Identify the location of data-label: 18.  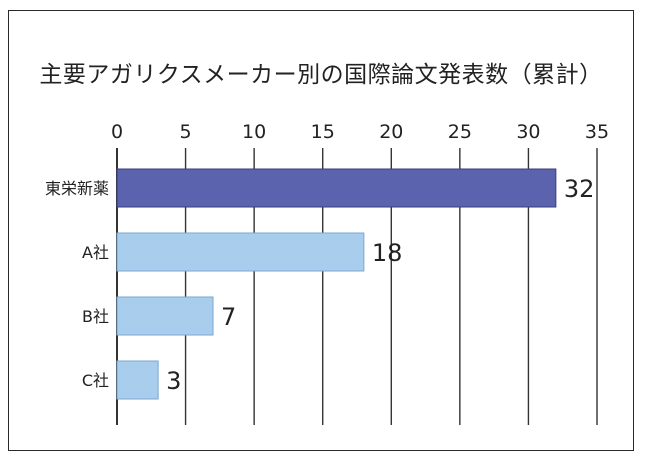
(387, 253).